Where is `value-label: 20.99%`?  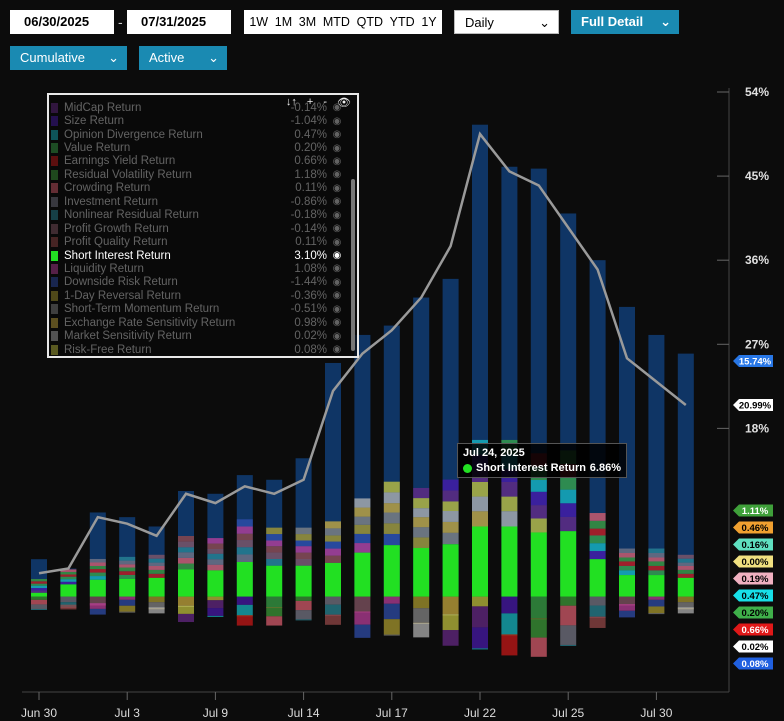 value-label: 20.99% is located at coordinates (753, 405).